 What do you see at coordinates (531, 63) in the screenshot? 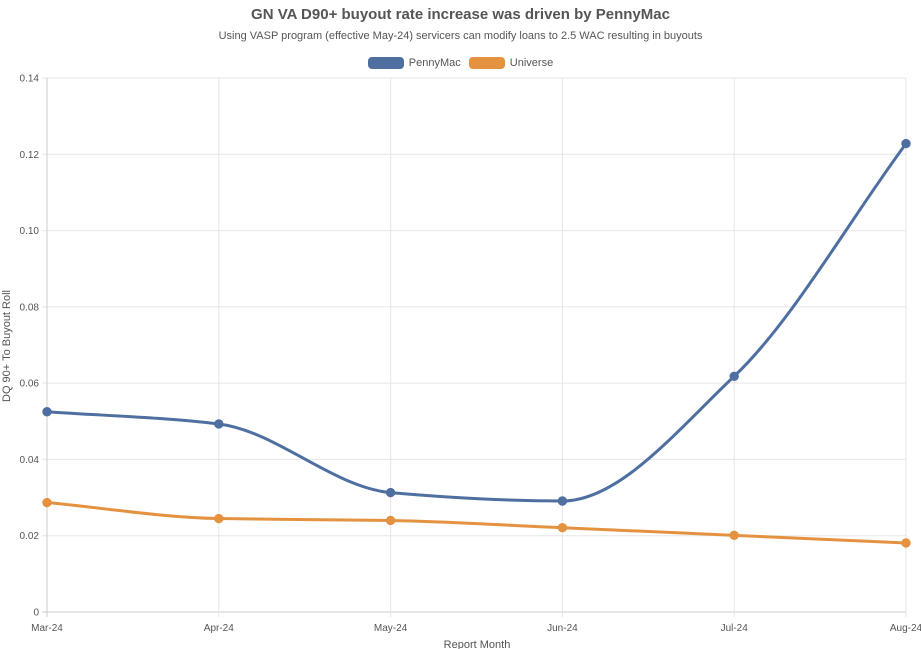
I see `legend-label-universe: Universe` at bounding box center [531, 63].